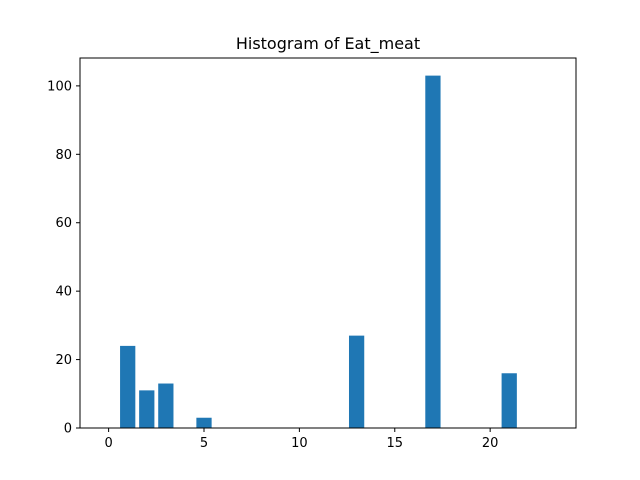 The width and height of the screenshot is (640, 480). What do you see at coordinates (63, 292) in the screenshot?
I see `y-tick-label: 40` at bounding box center [63, 292].